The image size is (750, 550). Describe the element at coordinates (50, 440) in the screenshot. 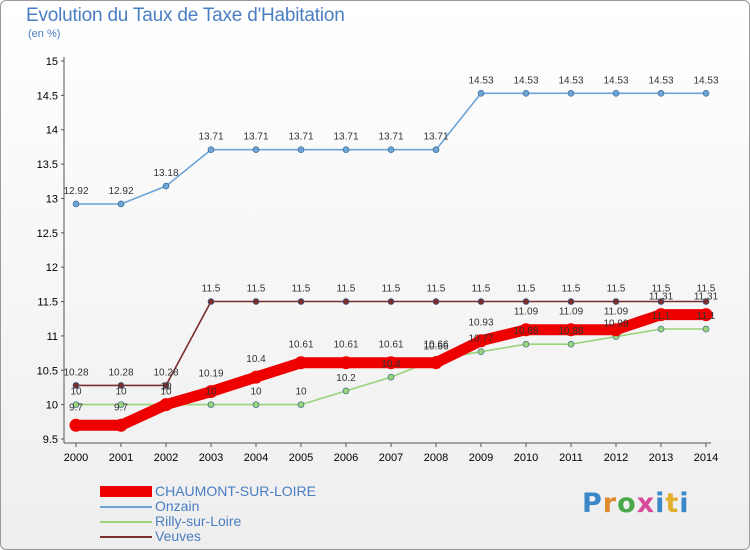

I see `y-tick-label: 9.5` at that location.